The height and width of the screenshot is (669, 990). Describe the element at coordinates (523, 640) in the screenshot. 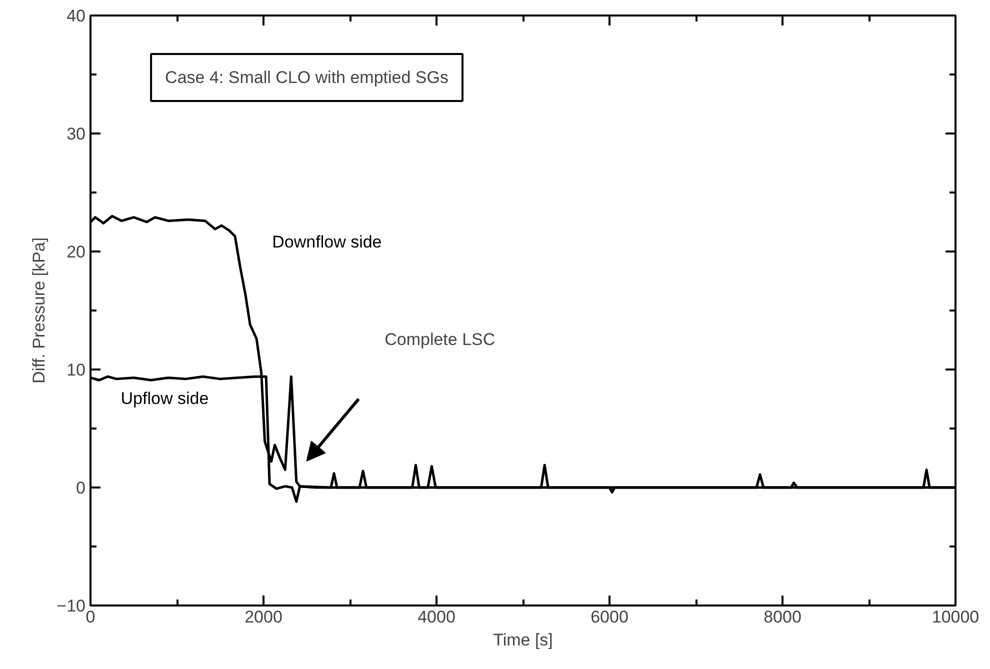

I see `x-axis-title: Time [s]` at that location.